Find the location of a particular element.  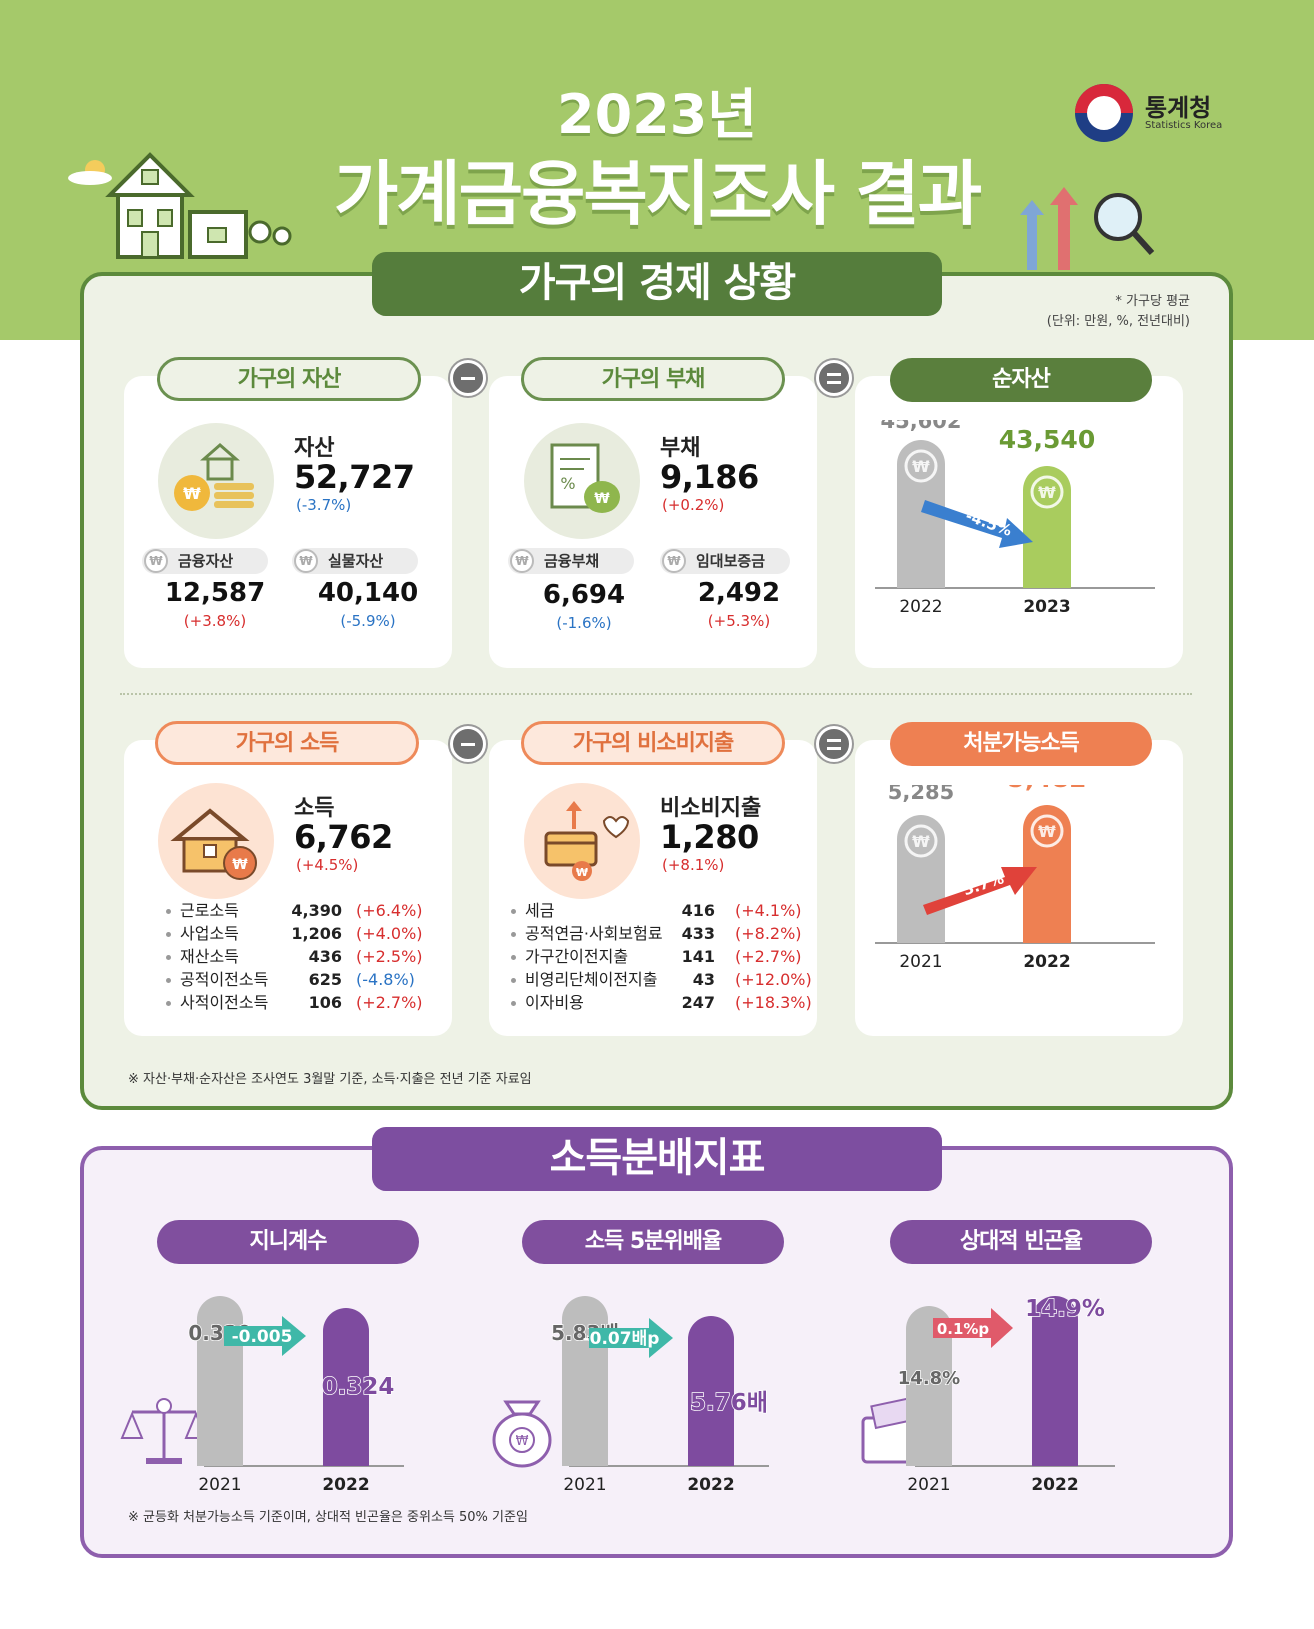

item-change: (+4.1%) is located at coordinates (768, 910).